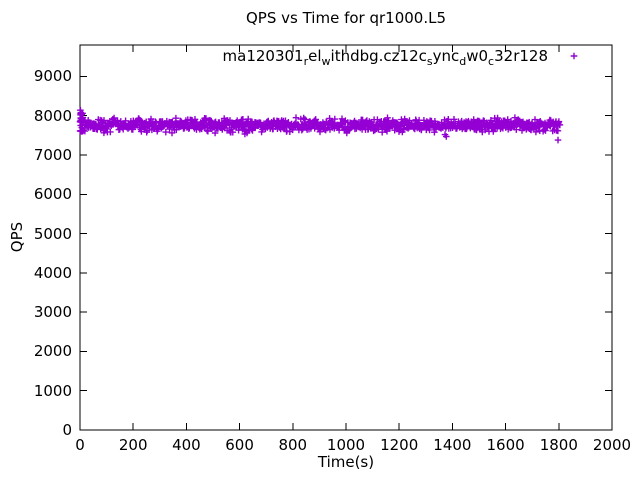 The height and width of the screenshot is (480, 640). Describe the element at coordinates (52, 155) in the screenshot. I see `y-tick-label: 7000` at that location.